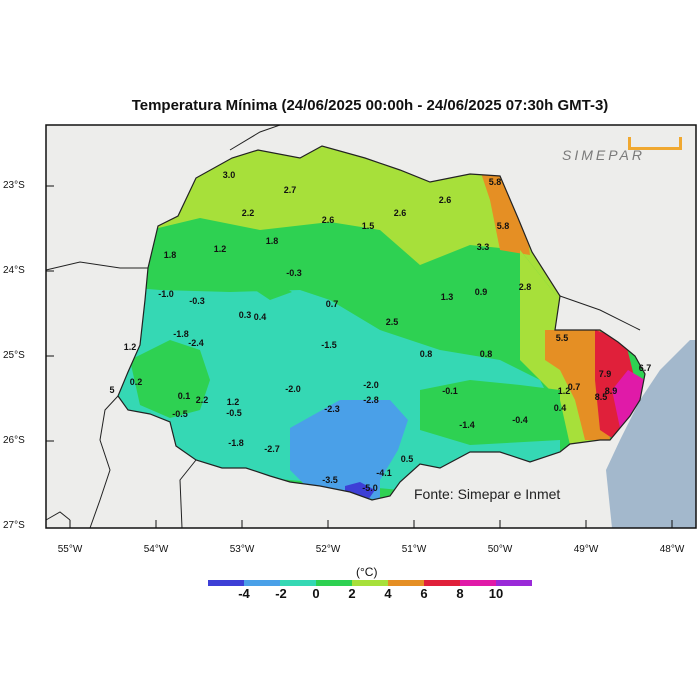  Describe the element at coordinates (562, 338) in the screenshot. I see `station-value: 5.5` at that location.